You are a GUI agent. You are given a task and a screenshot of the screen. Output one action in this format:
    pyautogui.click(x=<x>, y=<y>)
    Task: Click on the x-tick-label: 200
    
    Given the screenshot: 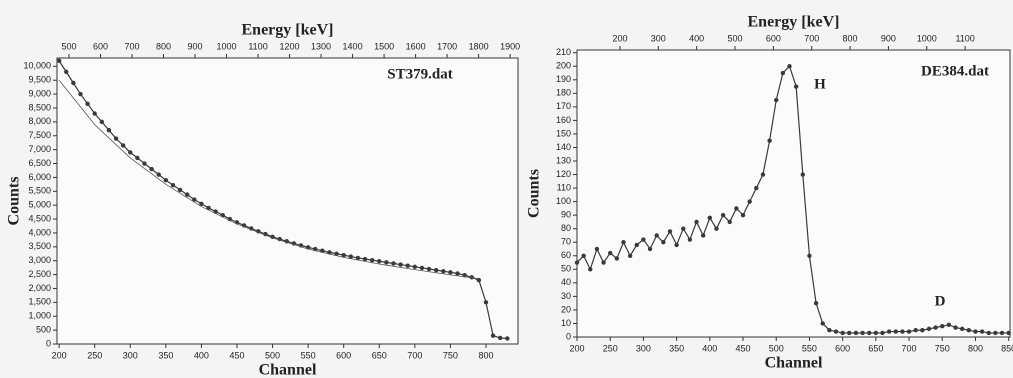 What is the action you would take?
    pyautogui.click(x=576, y=348)
    